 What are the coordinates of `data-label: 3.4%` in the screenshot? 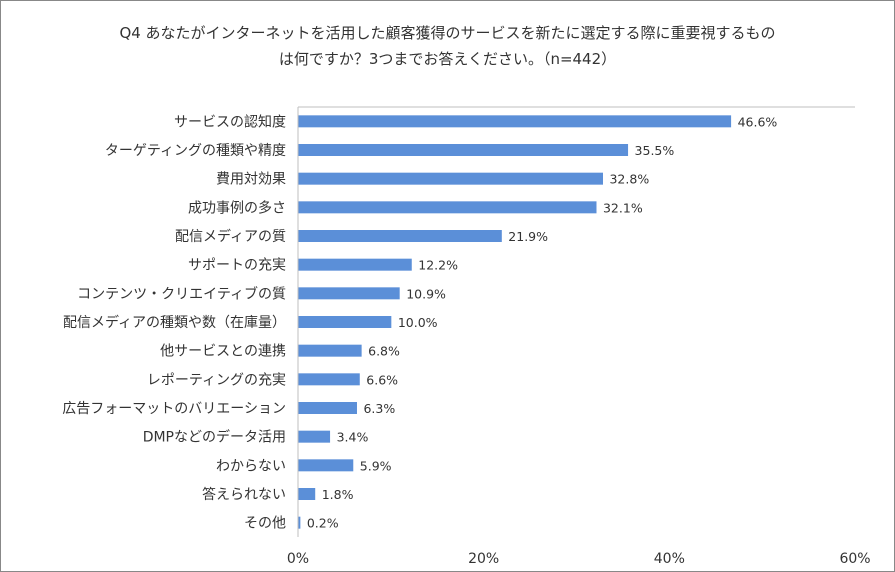 It's located at (353, 437).